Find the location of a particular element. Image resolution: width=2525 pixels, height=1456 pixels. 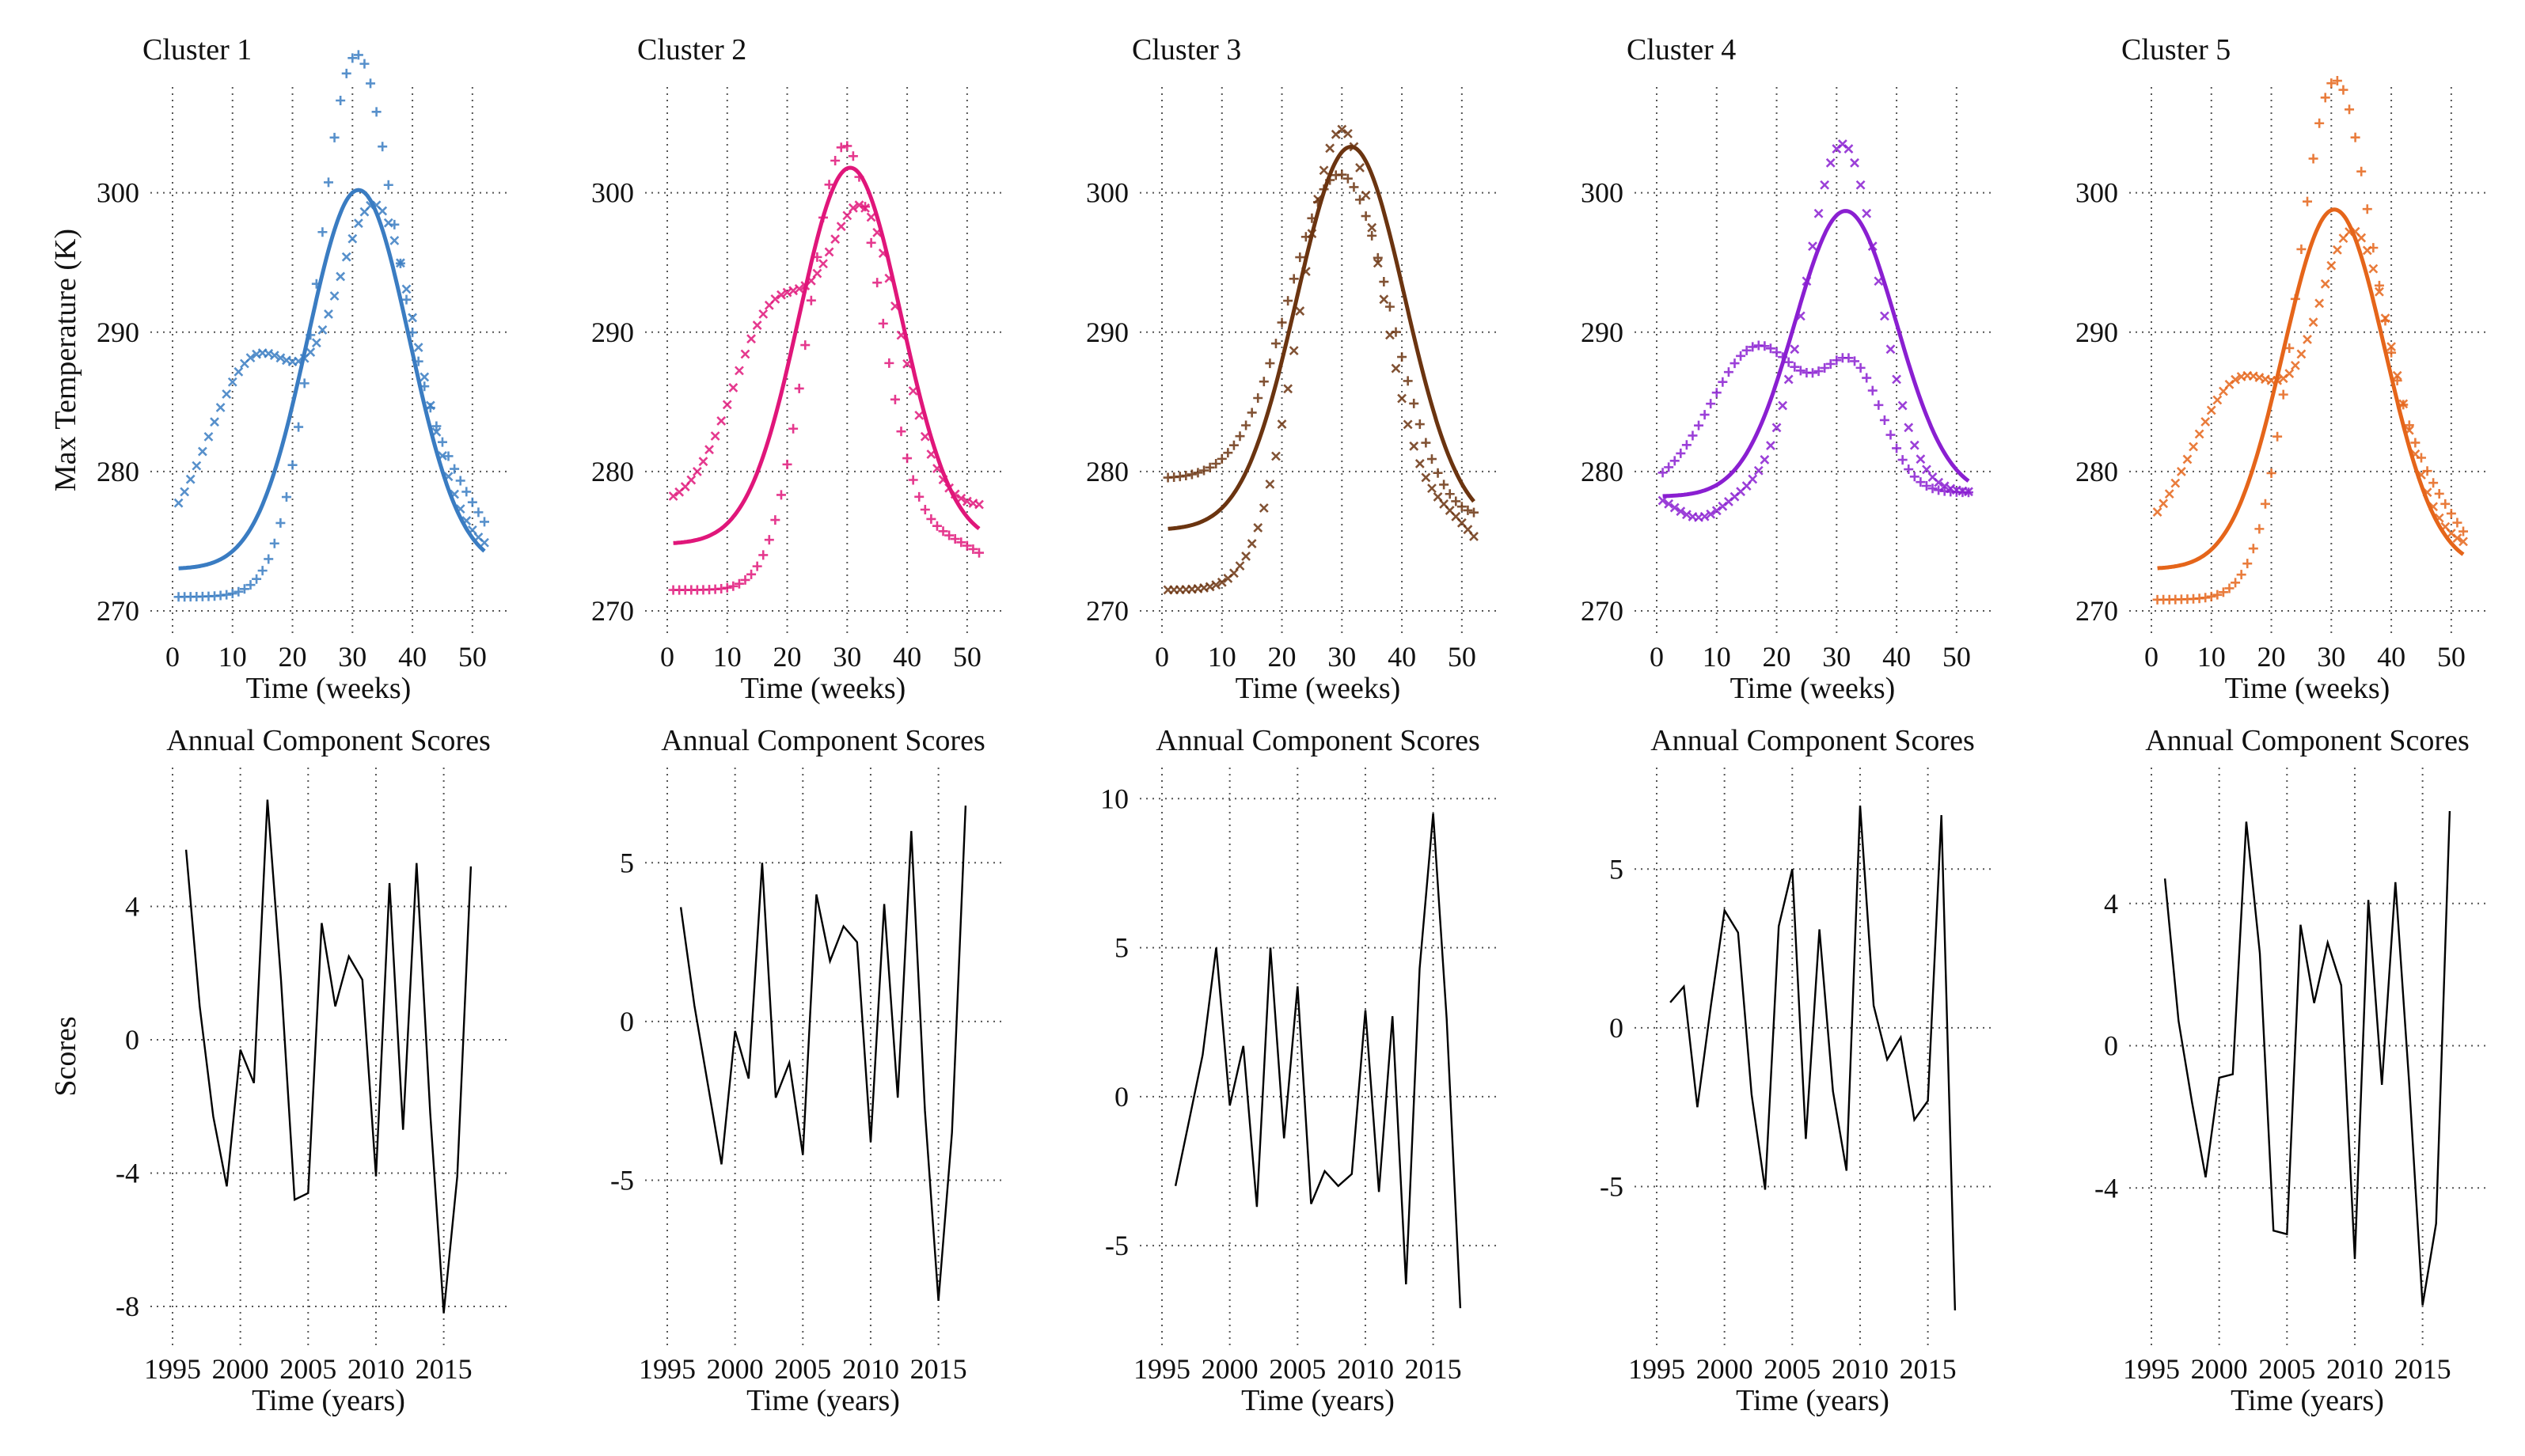

y-tick-label: 0 is located at coordinates (1616, 1028).